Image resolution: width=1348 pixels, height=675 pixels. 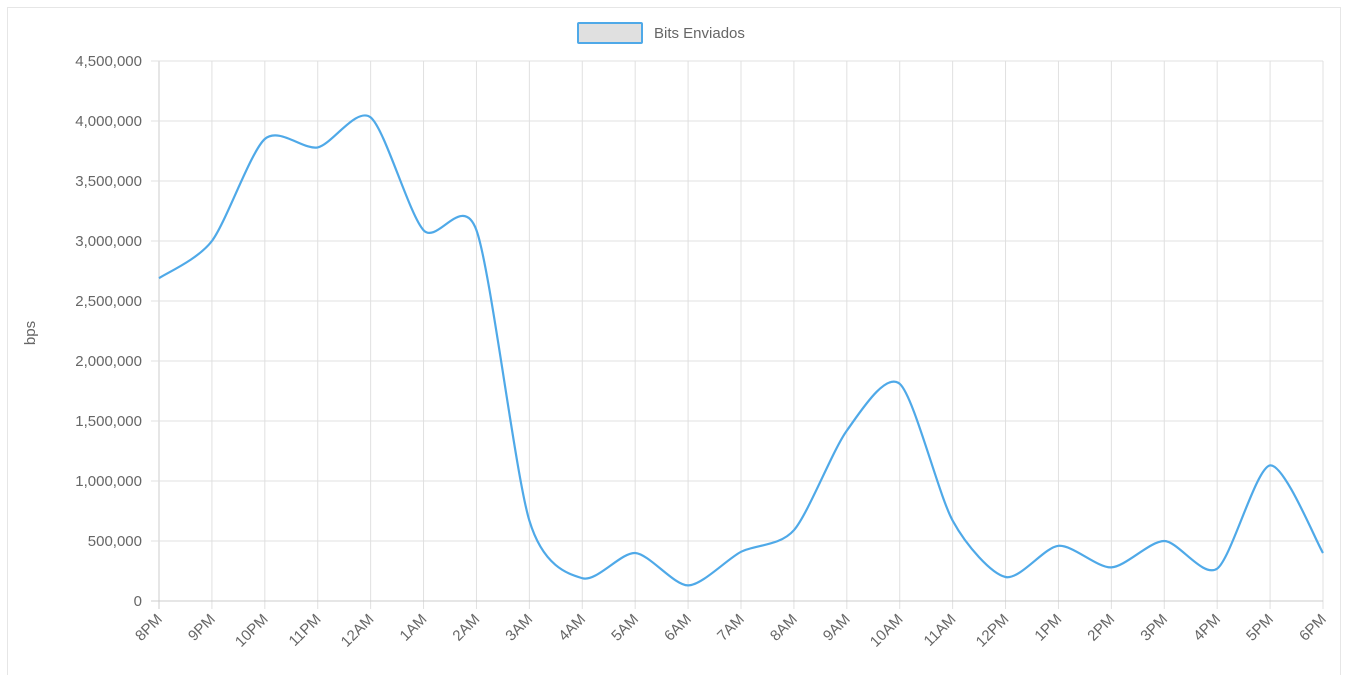 What do you see at coordinates (202, 628) in the screenshot?
I see `x-tick-label: 9PM` at bounding box center [202, 628].